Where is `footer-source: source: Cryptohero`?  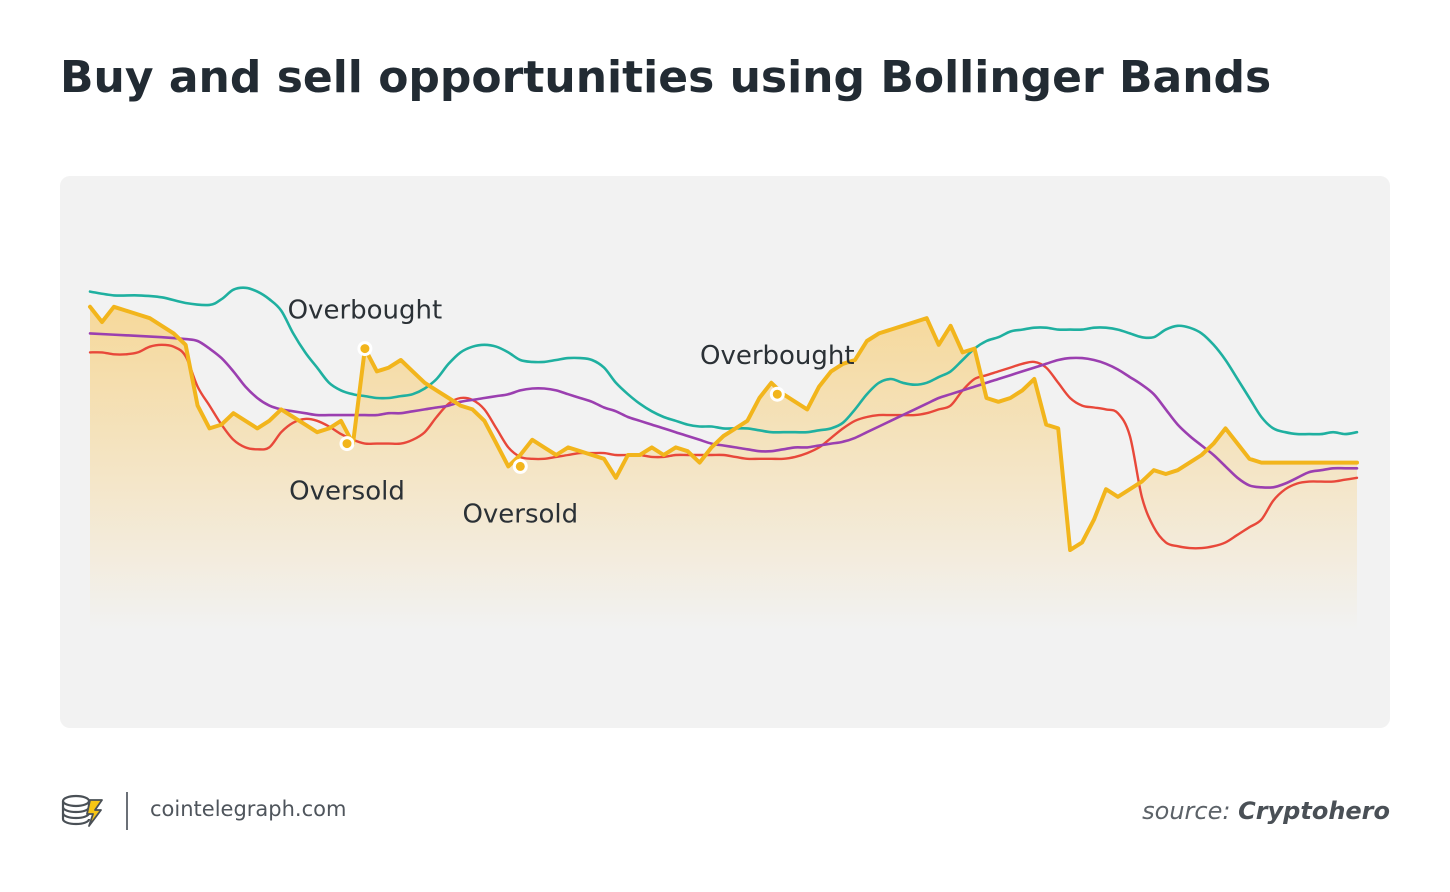
footer-source: source: Cryptohero is located at coordinates (1266, 811).